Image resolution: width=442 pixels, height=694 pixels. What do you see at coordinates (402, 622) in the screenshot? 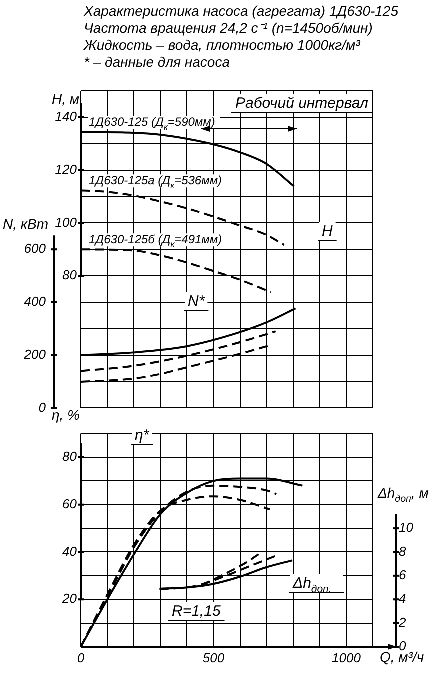
I see `y2-tick-label: 2` at bounding box center [402, 622].